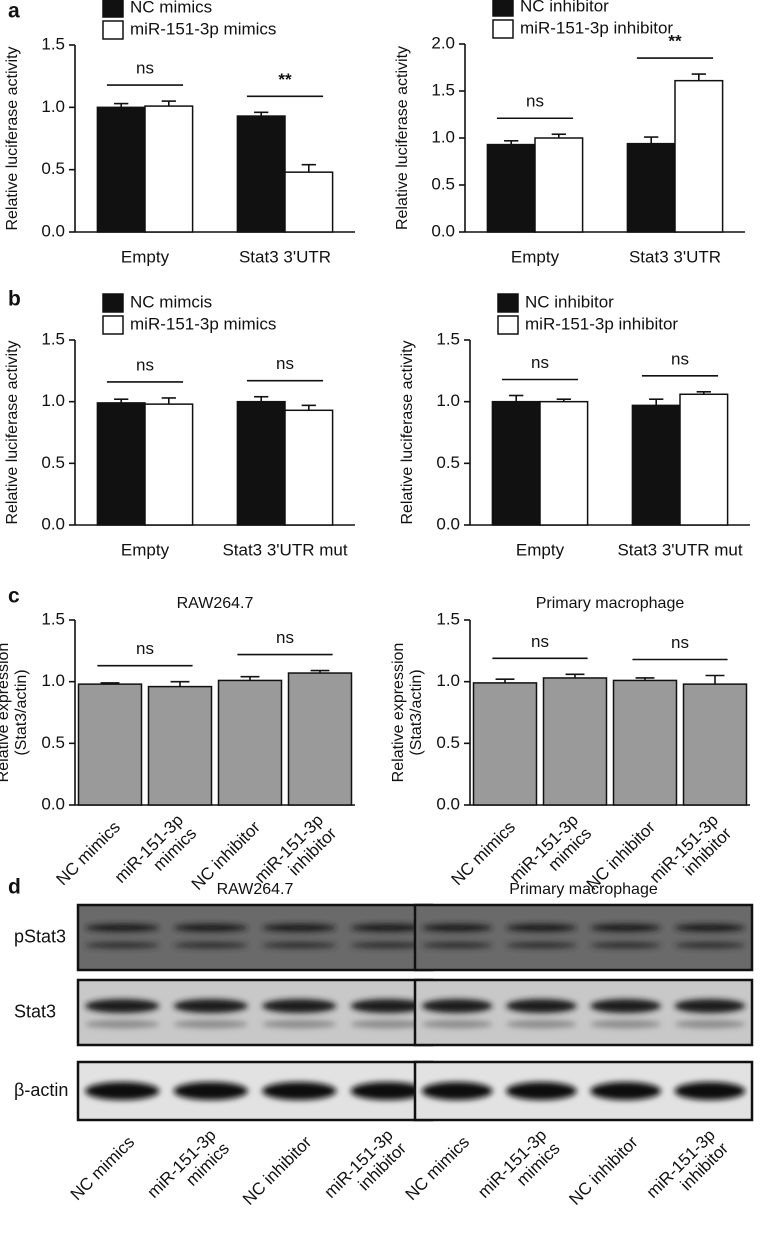 The width and height of the screenshot is (783, 1251). What do you see at coordinates (171, 301) in the screenshot?
I see `legend-label: NC mimcis` at bounding box center [171, 301].